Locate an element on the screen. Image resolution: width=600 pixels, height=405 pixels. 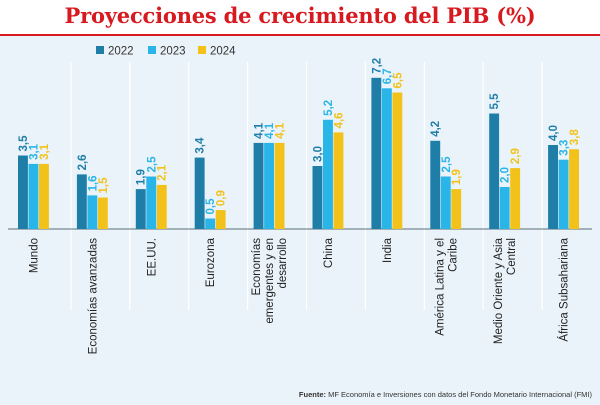
value-label-2023: 3,1 is located at coordinates (34, 151).